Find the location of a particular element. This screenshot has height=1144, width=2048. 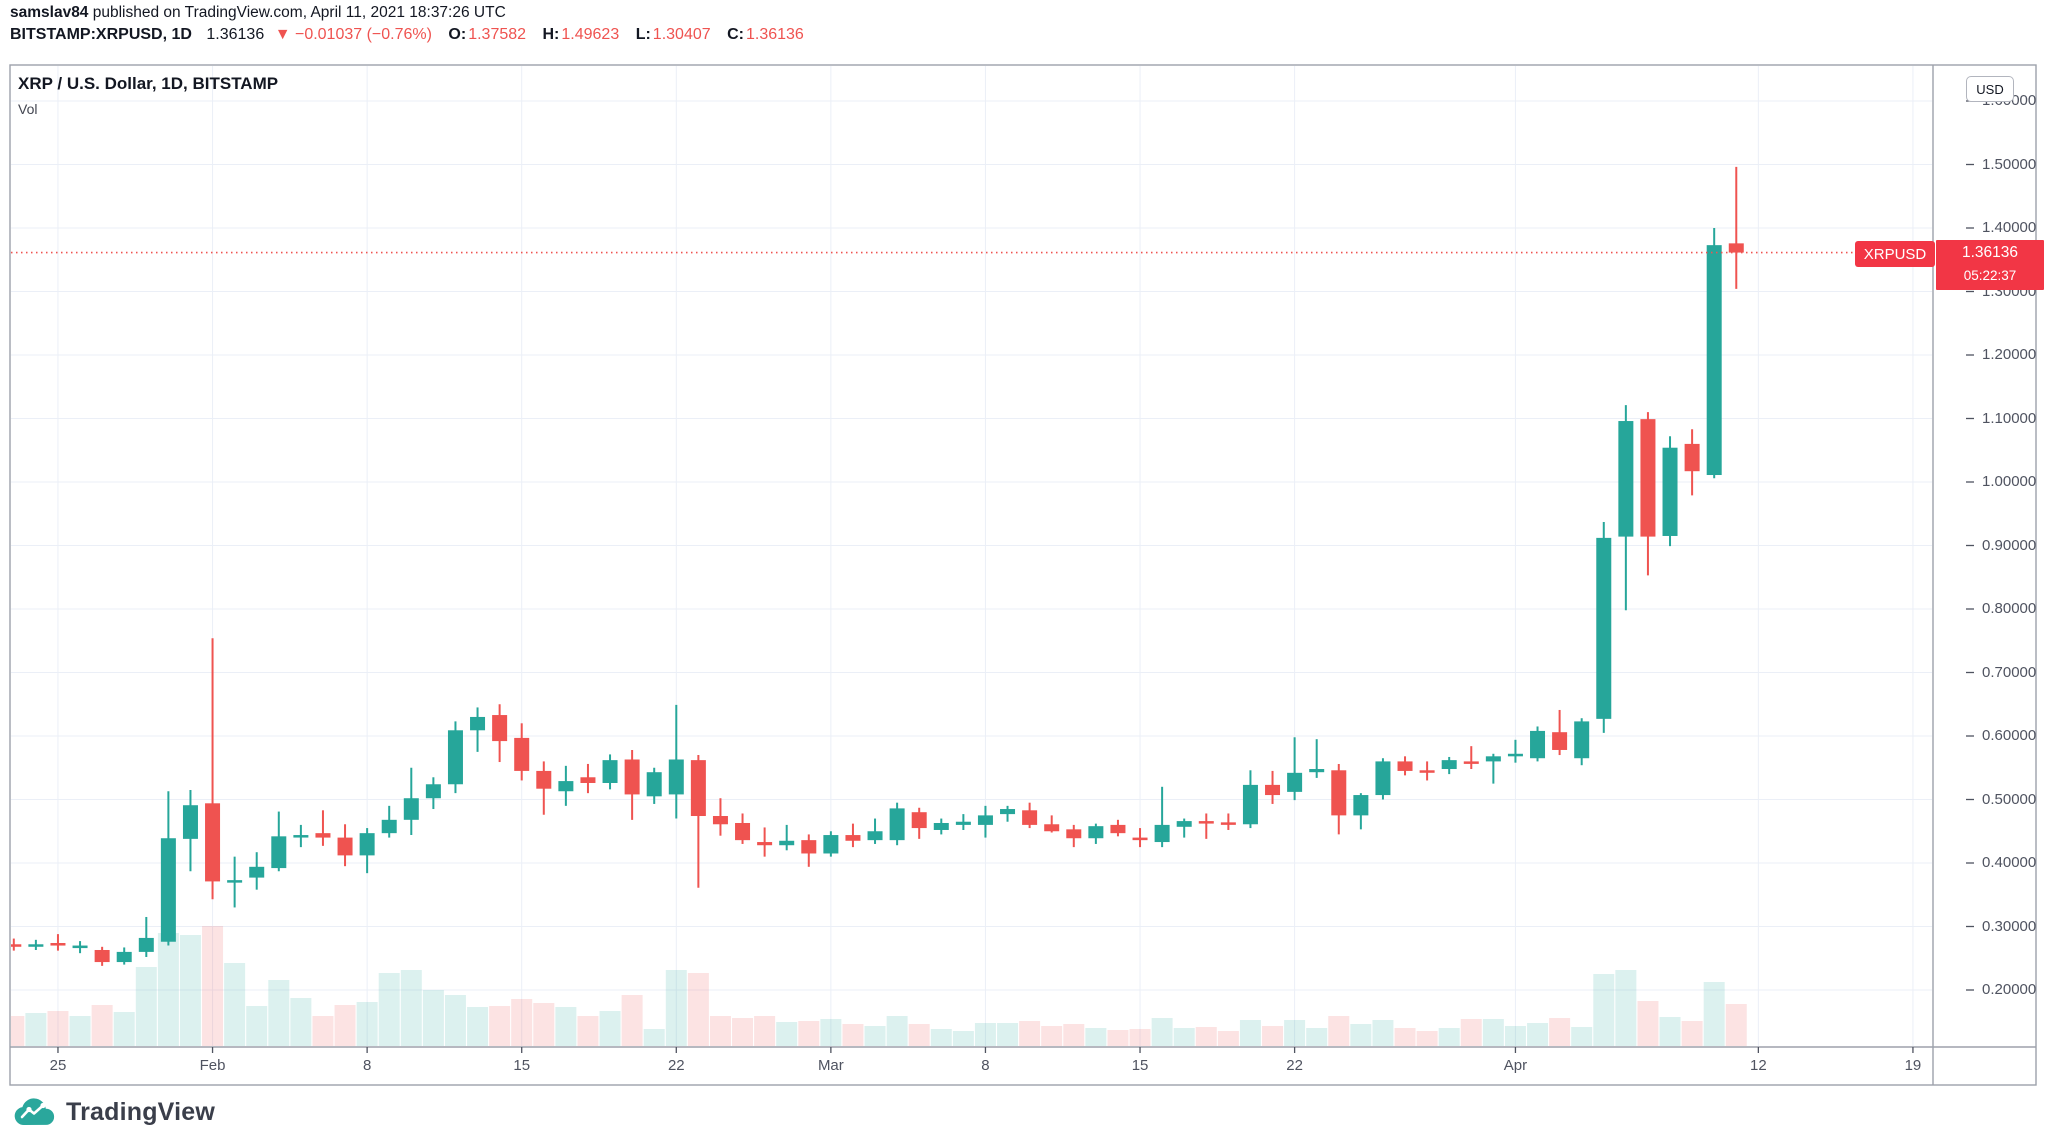

low-value: 1.30407 is located at coordinates (681, 34).